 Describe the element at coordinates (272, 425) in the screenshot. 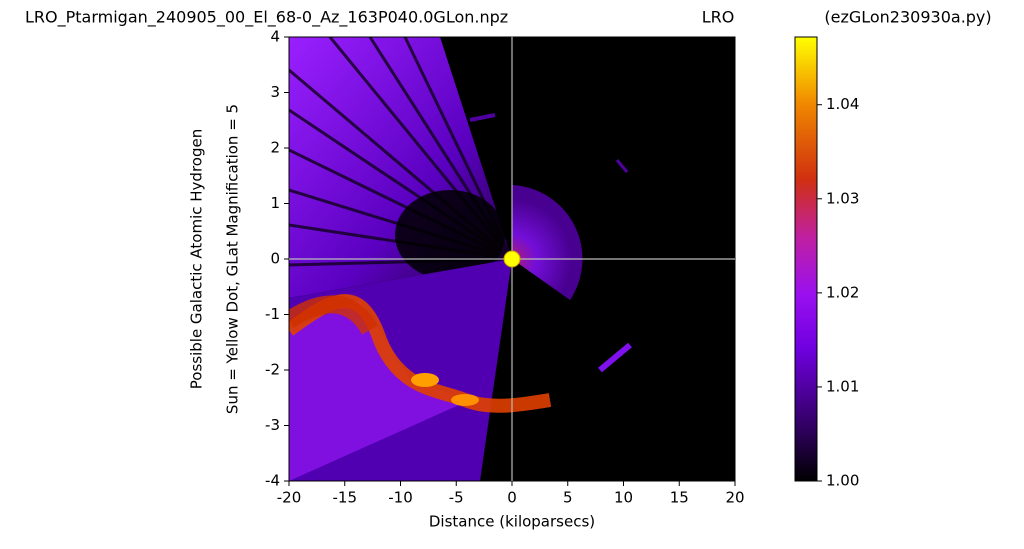

I see `y-tick-label: -3` at that location.